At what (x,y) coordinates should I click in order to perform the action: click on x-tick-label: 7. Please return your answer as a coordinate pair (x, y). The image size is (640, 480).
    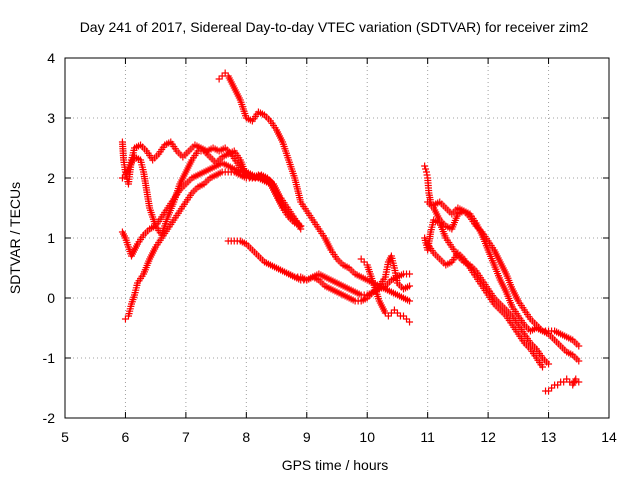
    Looking at the image, I should click on (186, 437).